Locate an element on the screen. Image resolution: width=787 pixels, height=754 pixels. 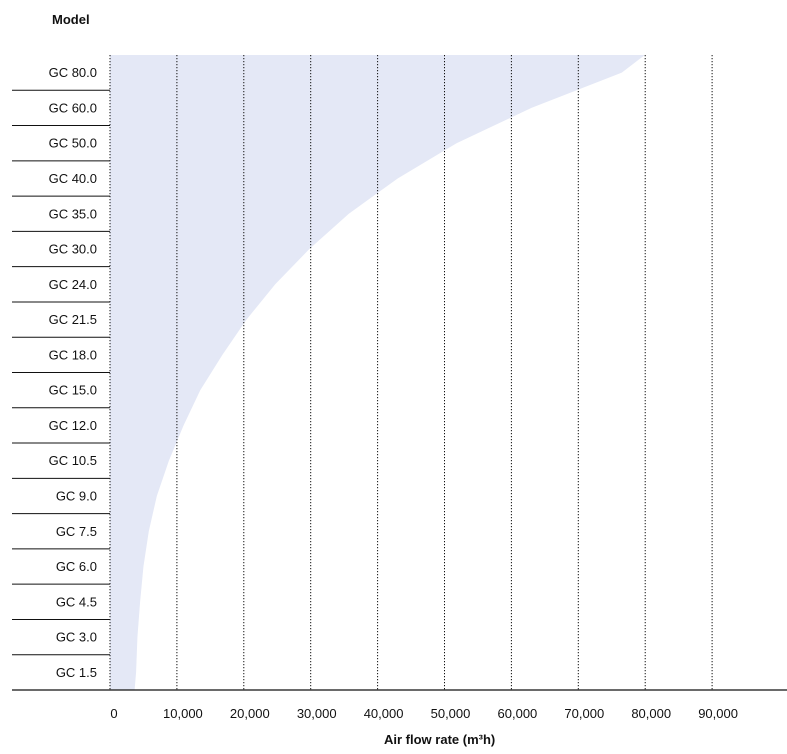
y-tick-label: GC 12.0 is located at coordinates (73, 425).